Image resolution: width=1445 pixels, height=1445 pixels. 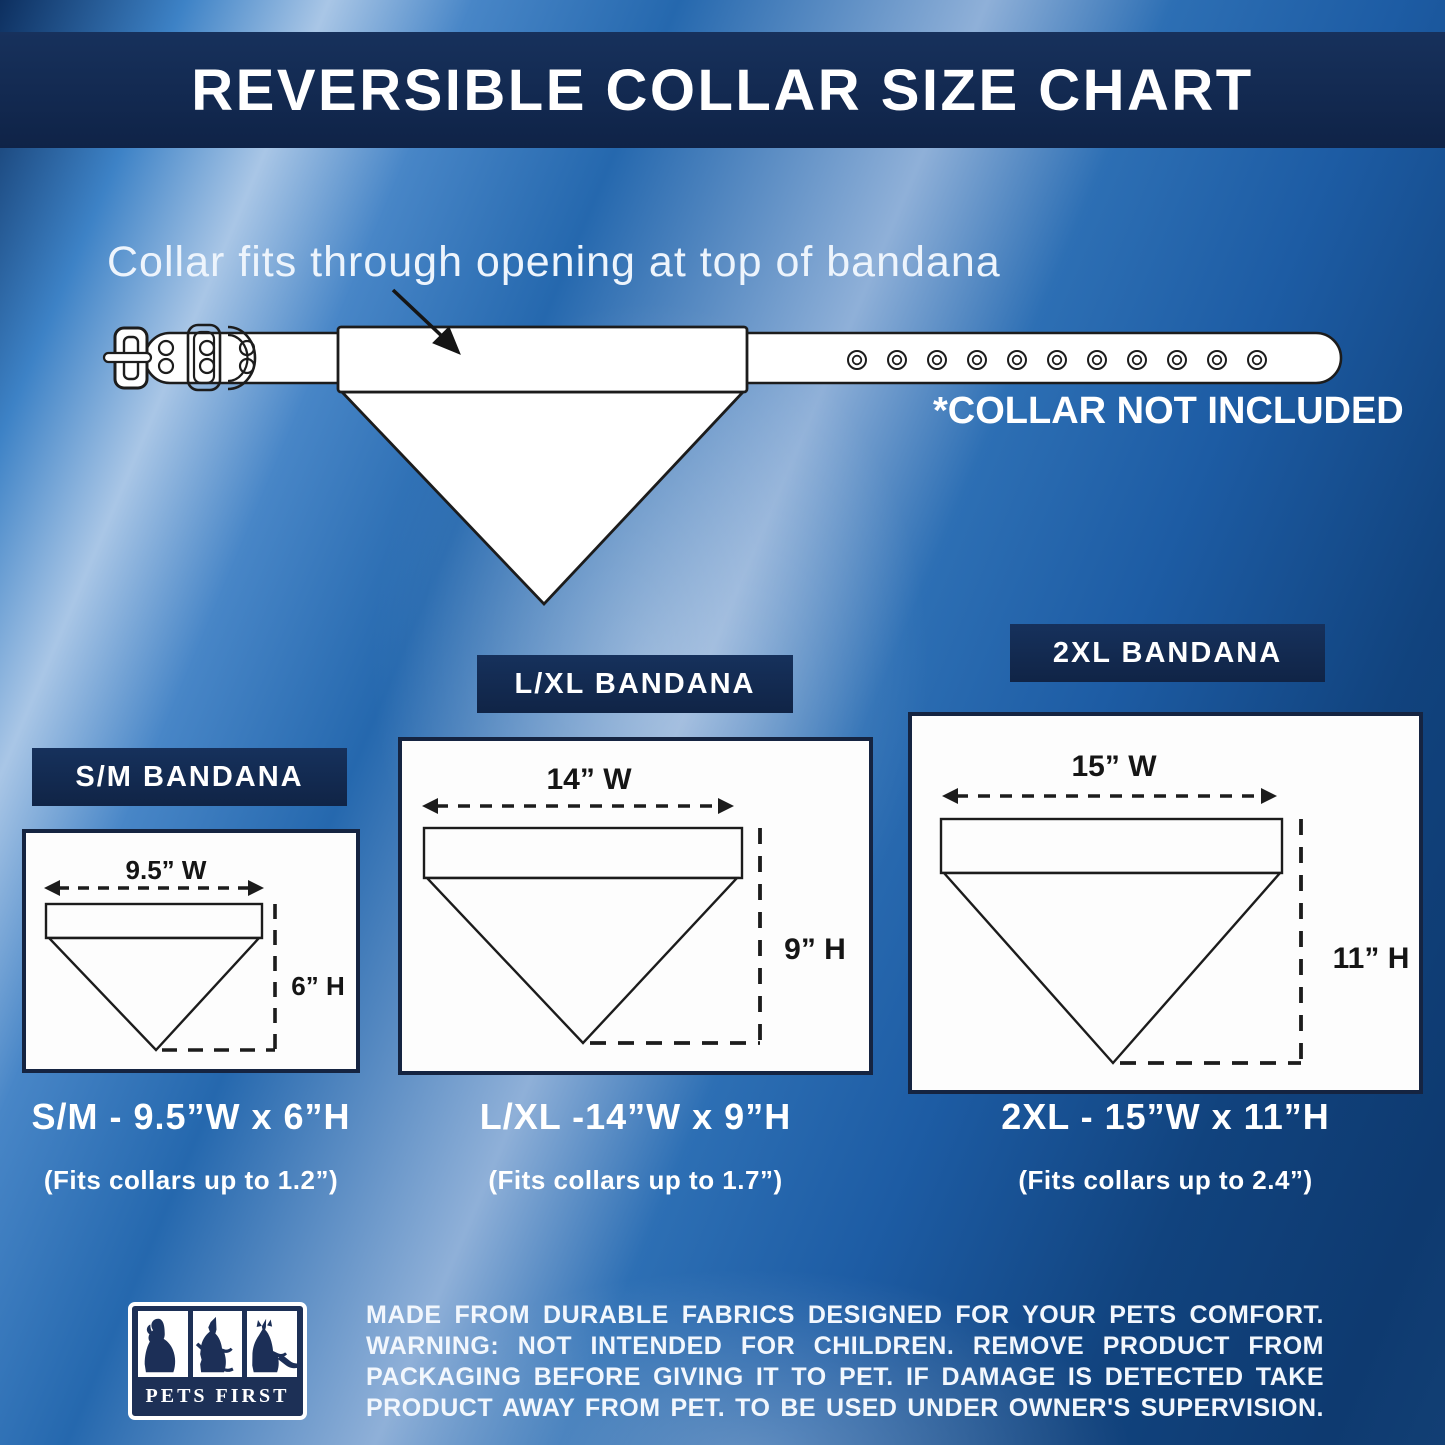 I want to click on panel-2xl: 15” W 11” H, so click(x=1165, y=903).